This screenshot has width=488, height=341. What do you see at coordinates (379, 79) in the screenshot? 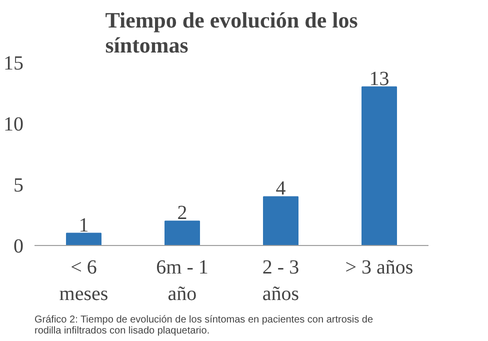
I see `data-label: 13` at bounding box center [379, 79].